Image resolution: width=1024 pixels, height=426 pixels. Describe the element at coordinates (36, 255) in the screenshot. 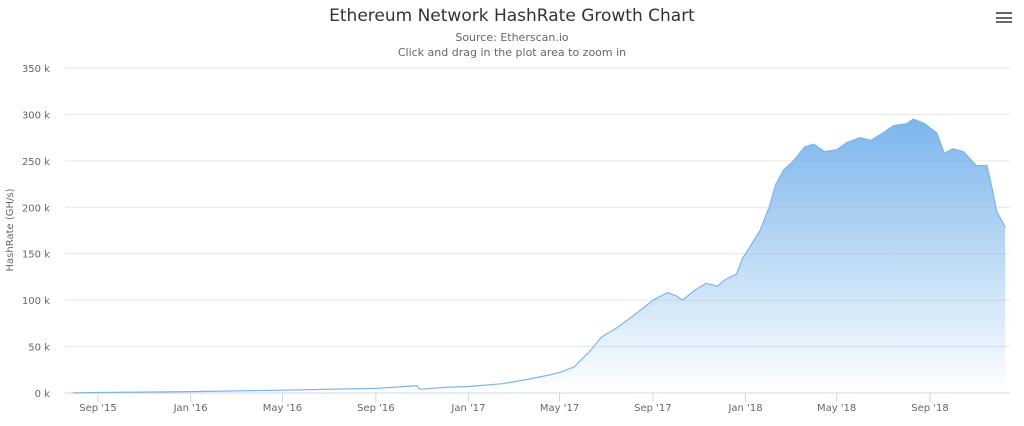

I see `y-tick-label: 150 k` at that location.